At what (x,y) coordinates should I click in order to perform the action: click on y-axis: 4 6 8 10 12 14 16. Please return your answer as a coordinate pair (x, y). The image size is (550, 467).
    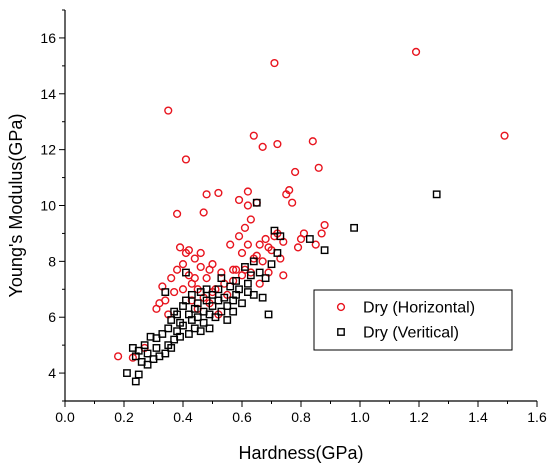
    Looking at the image, I should click on (52, 205).